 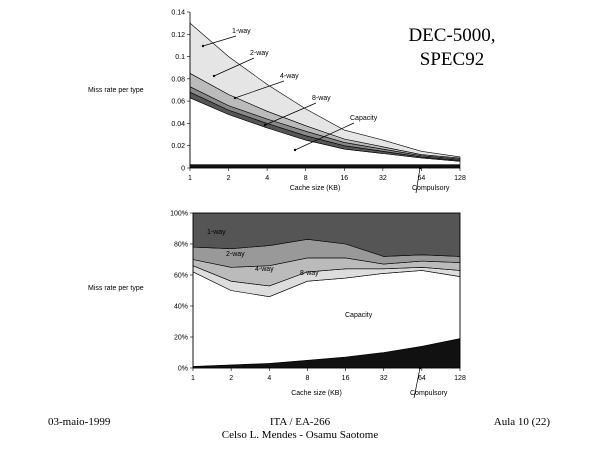 I want to click on y-tick-label: 0.1, so click(x=180, y=57).